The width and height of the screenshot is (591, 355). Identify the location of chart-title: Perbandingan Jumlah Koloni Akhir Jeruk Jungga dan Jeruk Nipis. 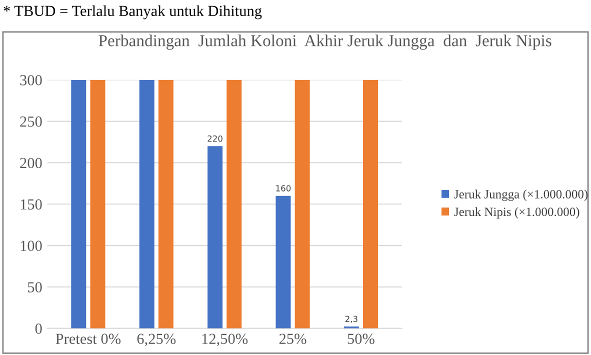
(325, 42).